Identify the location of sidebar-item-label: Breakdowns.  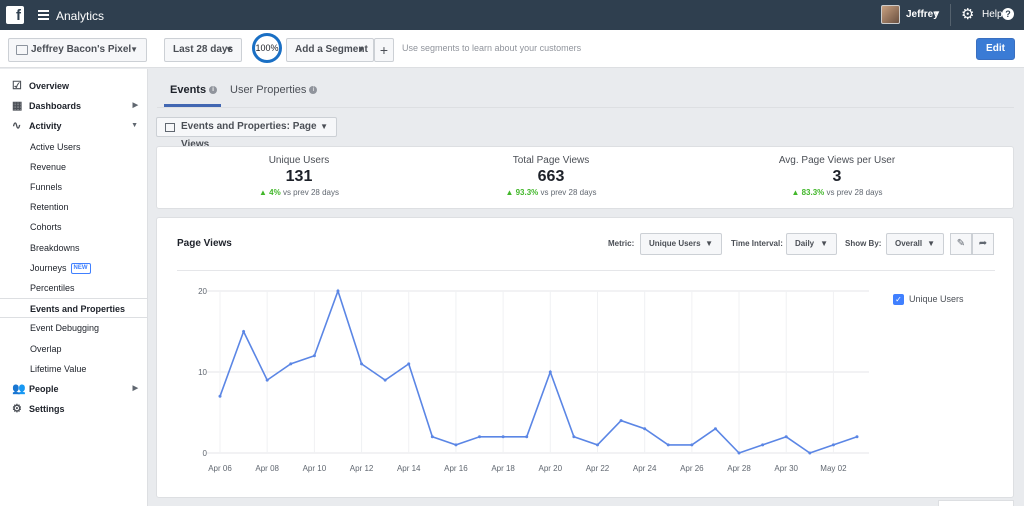
(55, 247).